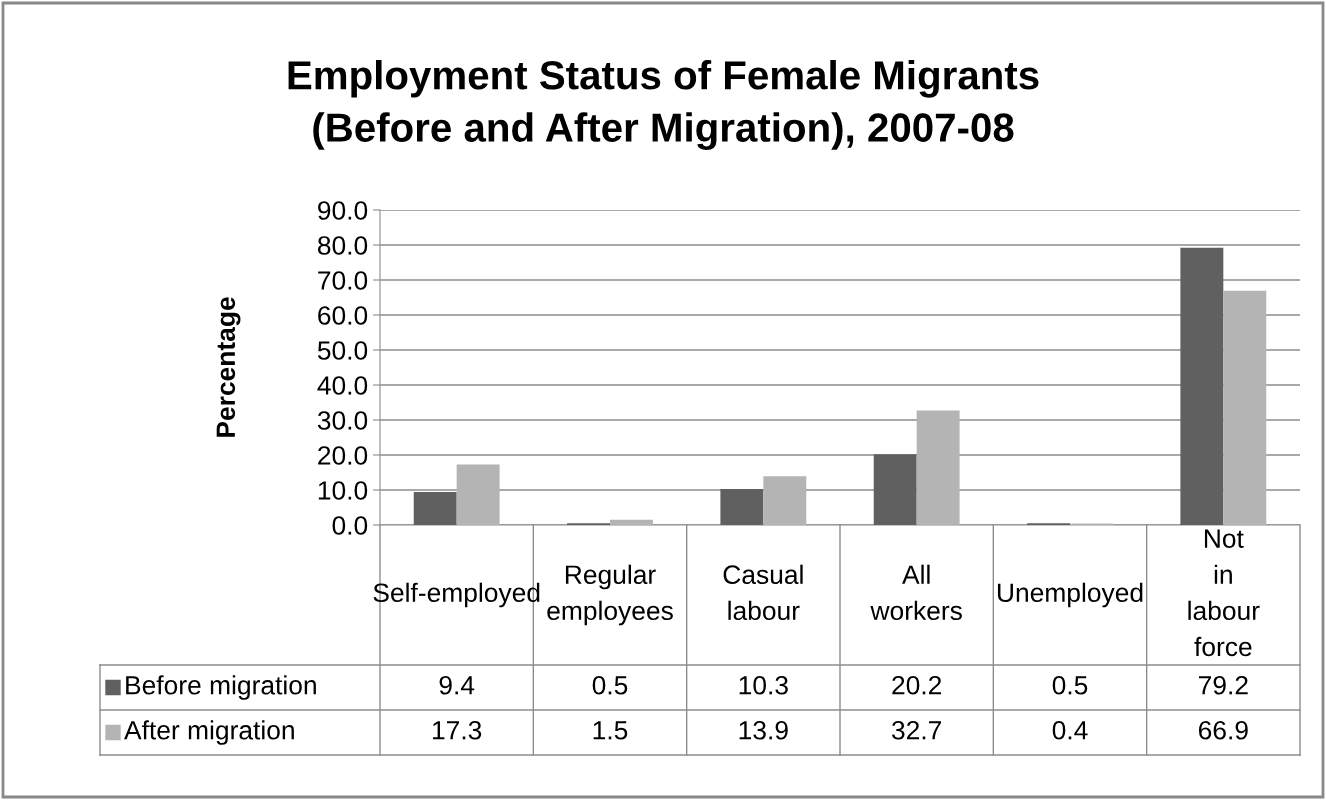  What do you see at coordinates (1223, 730) in the screenshot?
I see `data-label: 66.9` at bounding box center [1223, 730].